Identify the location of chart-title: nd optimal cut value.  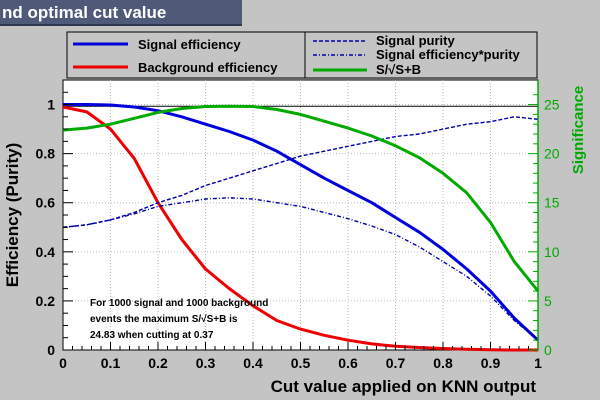
(121, 13).